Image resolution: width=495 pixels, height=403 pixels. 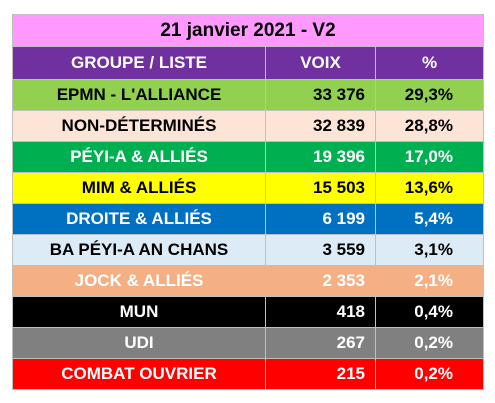 I want to click on votes: 3 559, so click(x=320, y=250).